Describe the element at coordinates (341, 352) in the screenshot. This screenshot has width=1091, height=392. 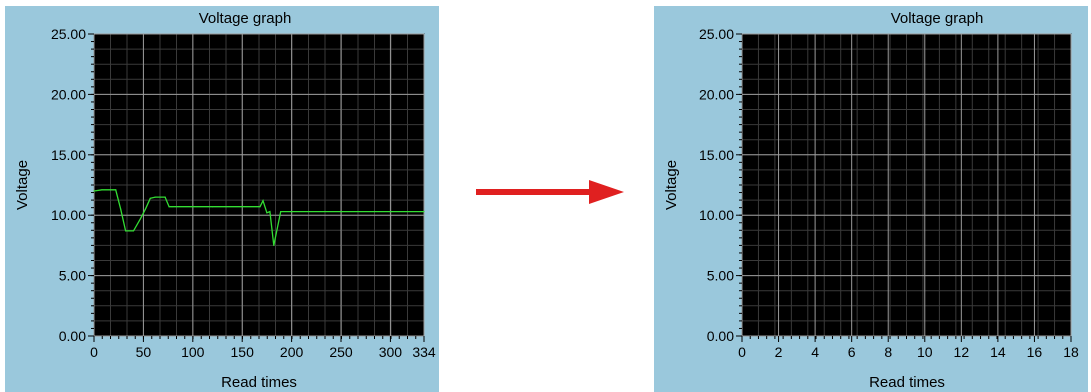
I see `x-tick-label: 250` at that location.